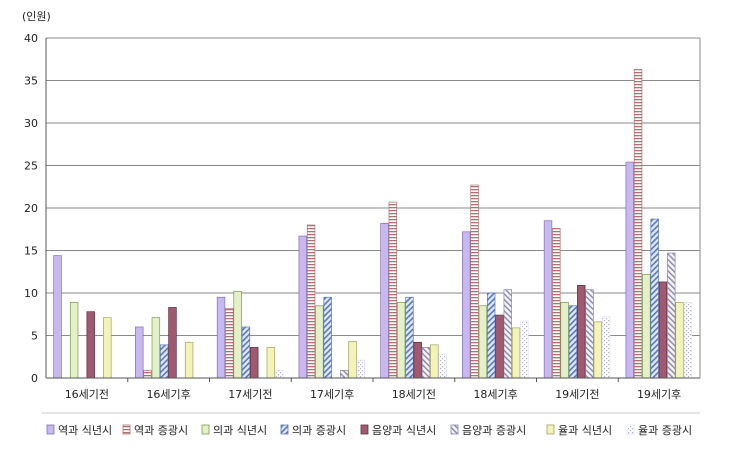 The width and height of the screenshot is (733, 450). What do you see at coordinates (319, 430) in the screenshot?
I see `legend-label: 의과 증광시` at bounding box center [319, 430].